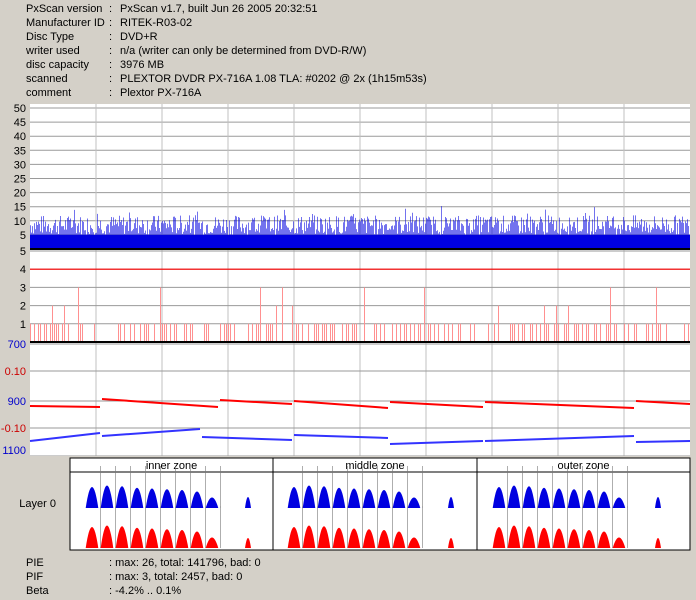 This screenshot has height=600, width=696. What do you see at coordinates (15, 372) in the screenshot?
I see `jitter-tick-label: 0.10` at bounding box center [15, 372].